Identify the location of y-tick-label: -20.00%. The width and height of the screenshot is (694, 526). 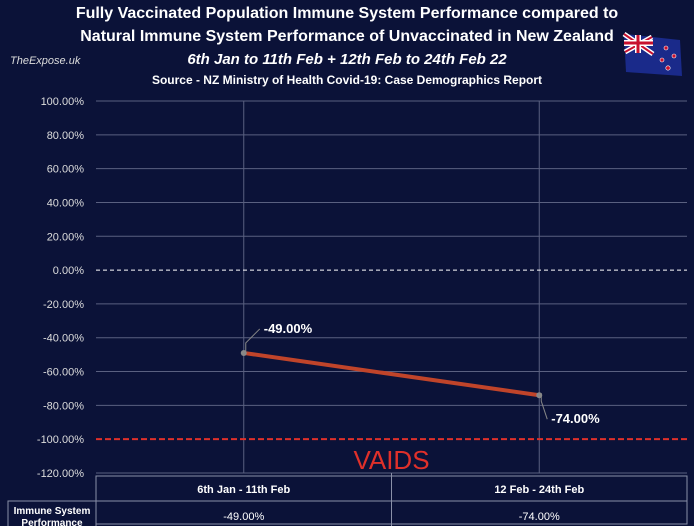
(63, 305).